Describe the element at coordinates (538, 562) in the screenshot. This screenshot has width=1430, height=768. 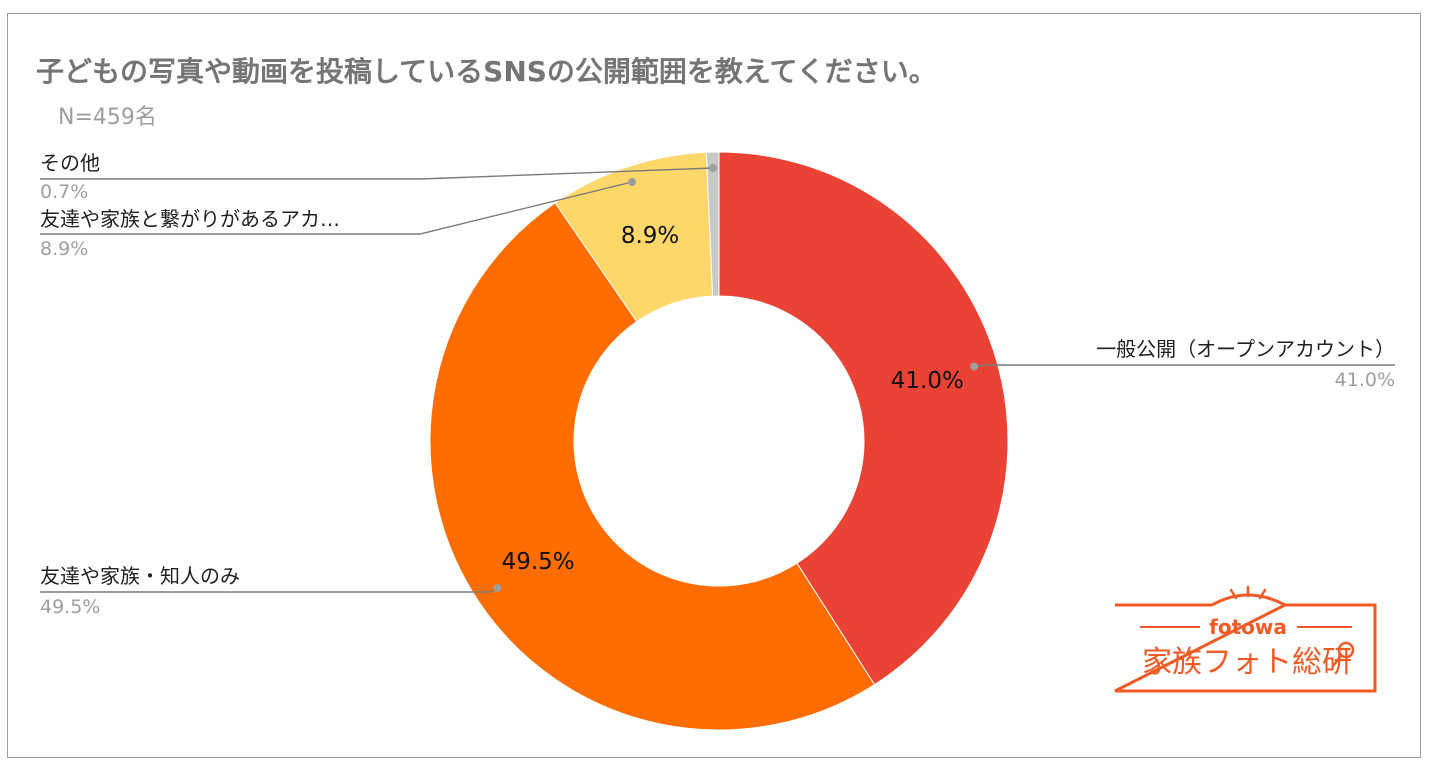
I see `slice-value-label-1: 49.5%` at that location.